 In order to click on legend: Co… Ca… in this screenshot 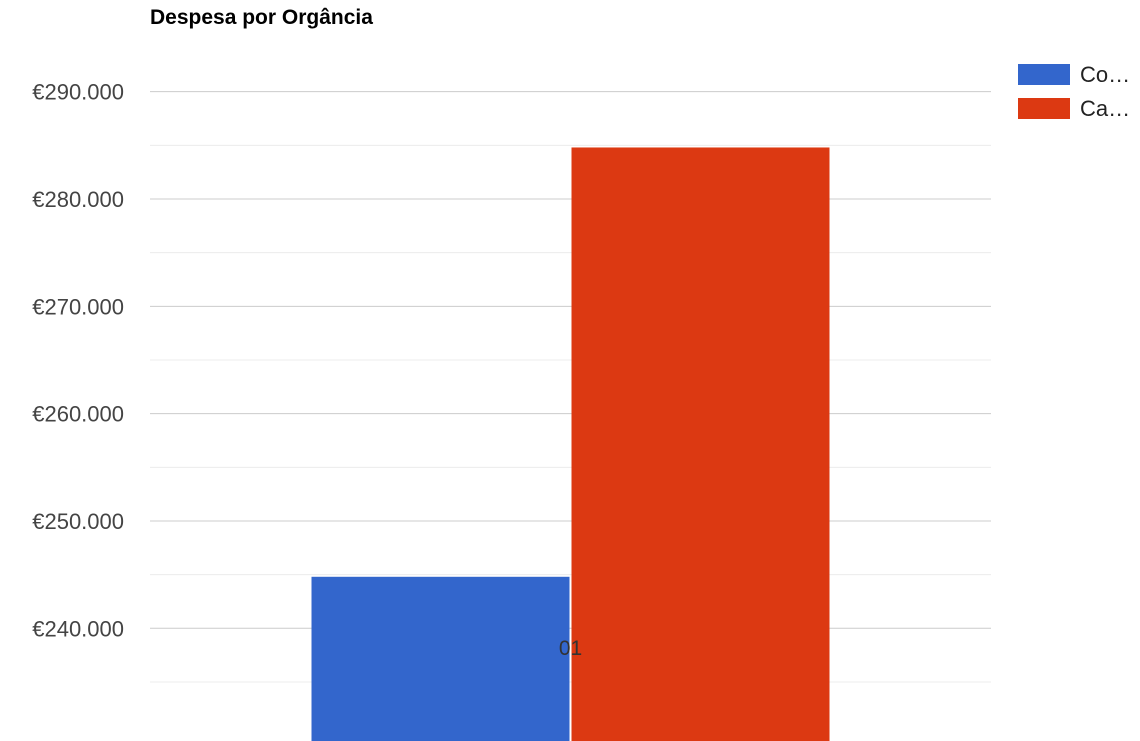, I will do `click(1074, 91)`.